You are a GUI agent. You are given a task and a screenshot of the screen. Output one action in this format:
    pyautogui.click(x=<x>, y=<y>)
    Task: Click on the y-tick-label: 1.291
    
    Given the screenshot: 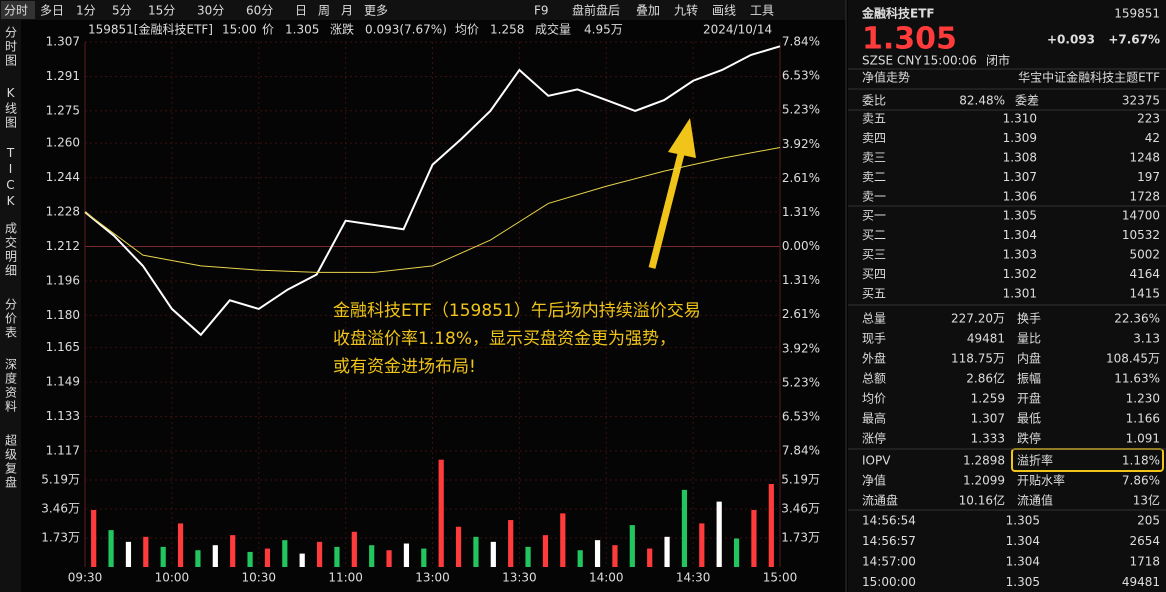 What is the action you would take?
    pyautogui.click(x=63, y=76)
    